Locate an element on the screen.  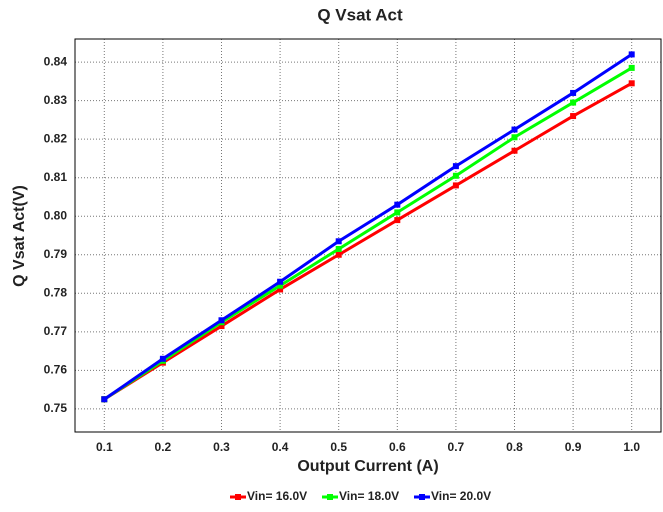
y-tick-label: 0.77 is located at coordinates (56, 331).